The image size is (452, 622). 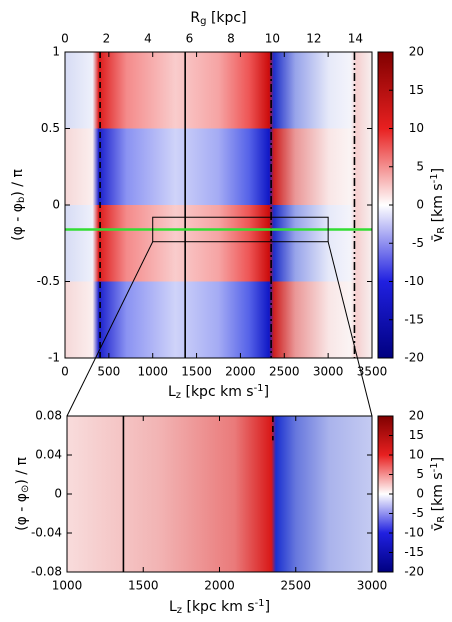 I want to click on y-tick-label: -0.04, so click(x=46, y=533).